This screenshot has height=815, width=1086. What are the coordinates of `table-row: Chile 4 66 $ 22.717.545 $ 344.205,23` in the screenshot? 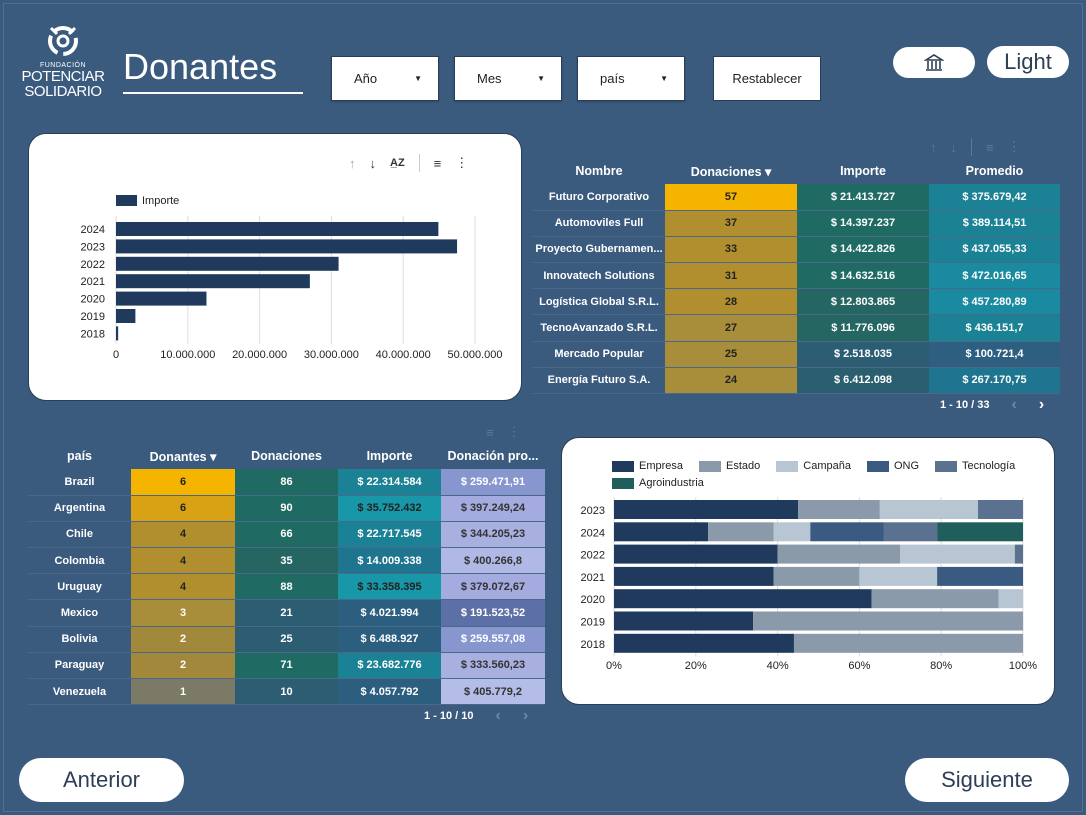 It's located at (286, 535).